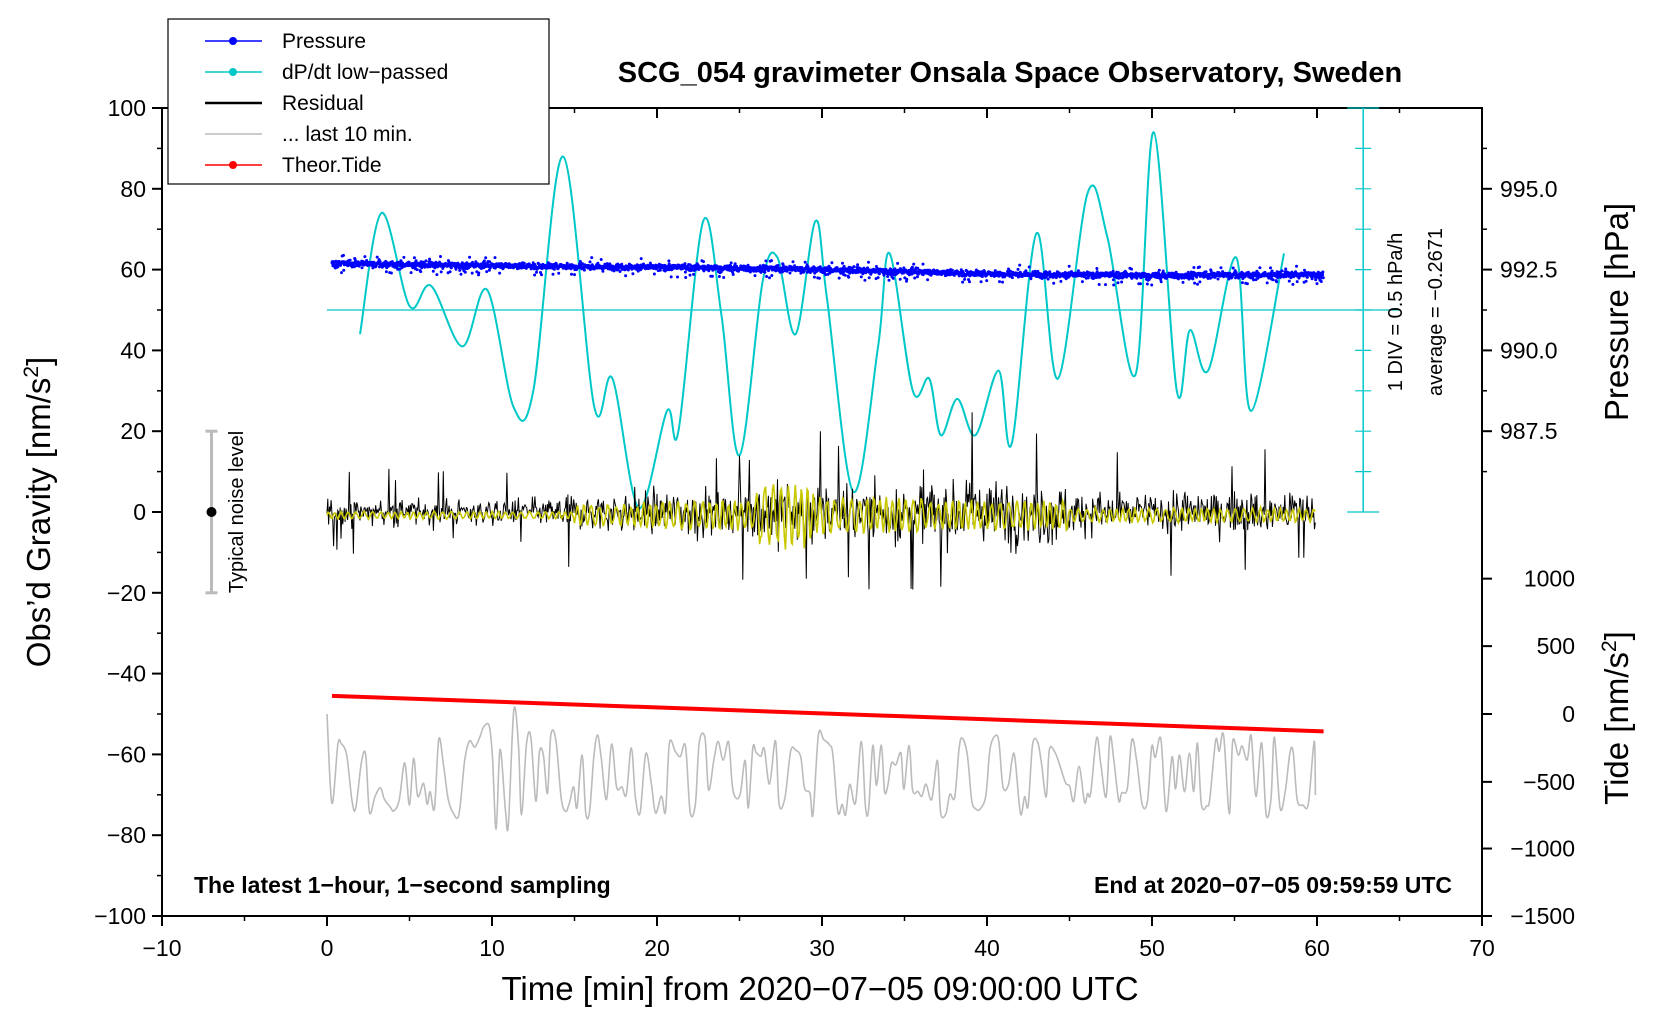 The image size is (1660, 1020). Describe the element at coordinates (1549, 782) in the screenshot. I see `tide-tick-label: −500` at that location.